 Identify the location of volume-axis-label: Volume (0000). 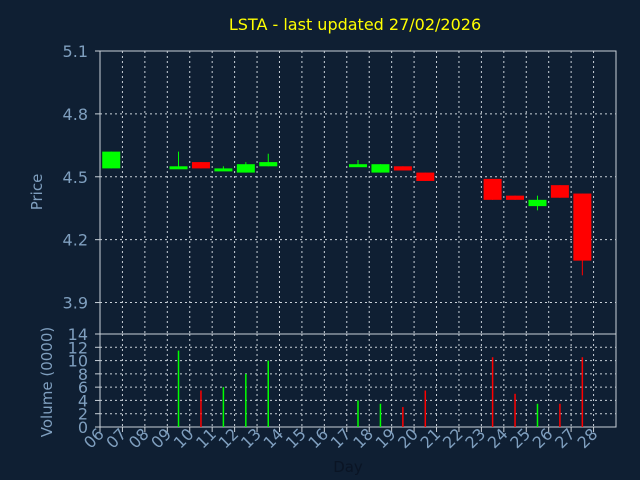
(47, 382).